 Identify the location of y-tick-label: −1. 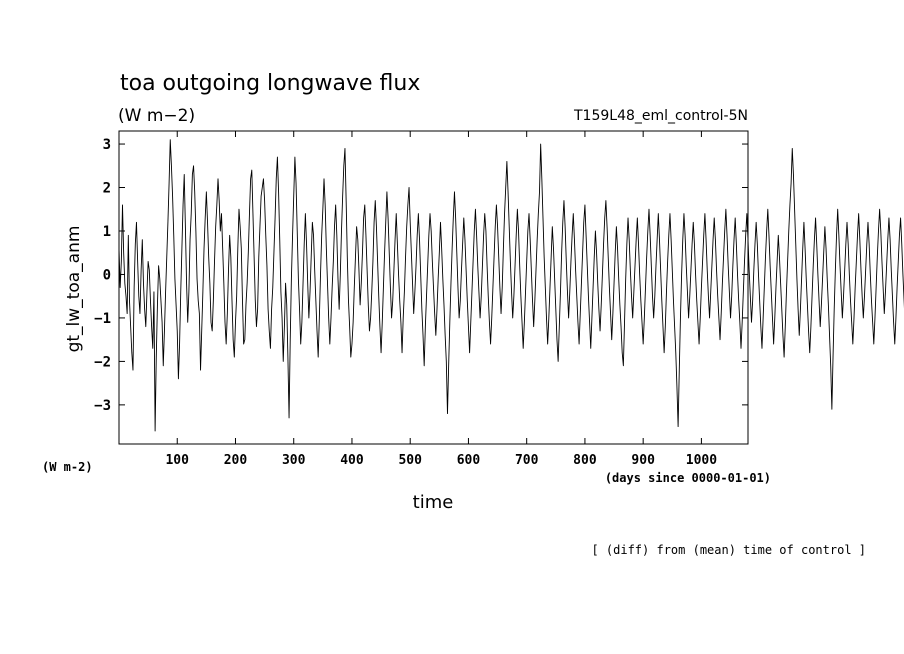
(102, 319).